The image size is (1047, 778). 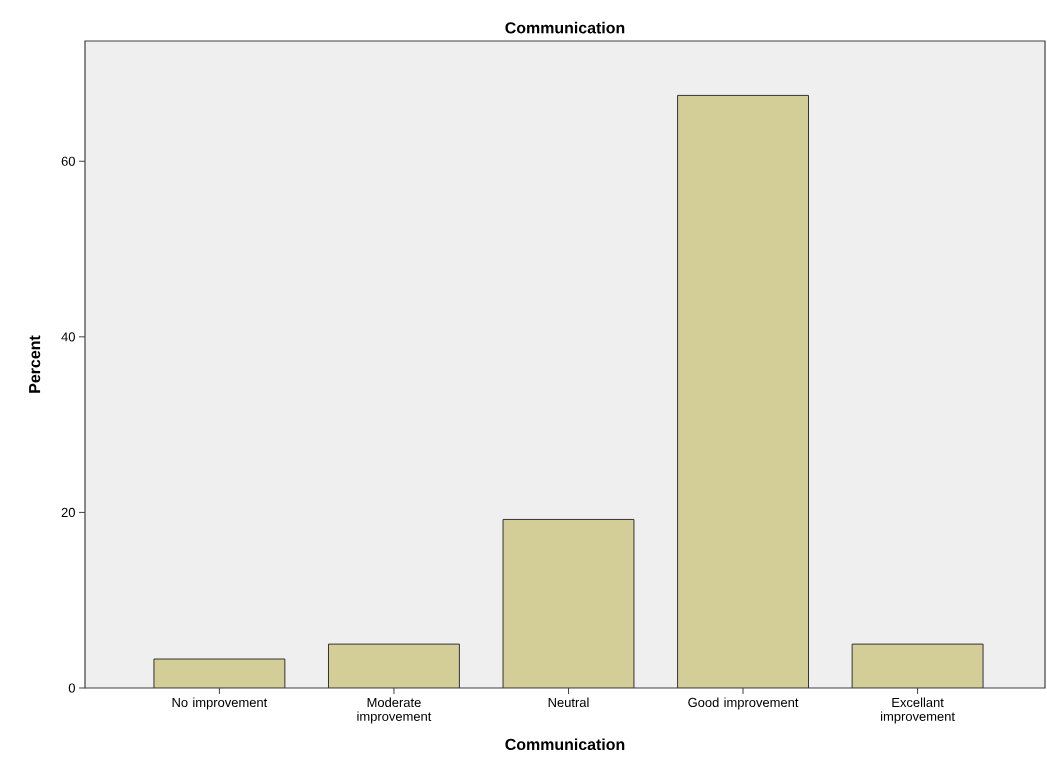 I want to click on x-axis-title: Communication, so click(x=565, y=744).